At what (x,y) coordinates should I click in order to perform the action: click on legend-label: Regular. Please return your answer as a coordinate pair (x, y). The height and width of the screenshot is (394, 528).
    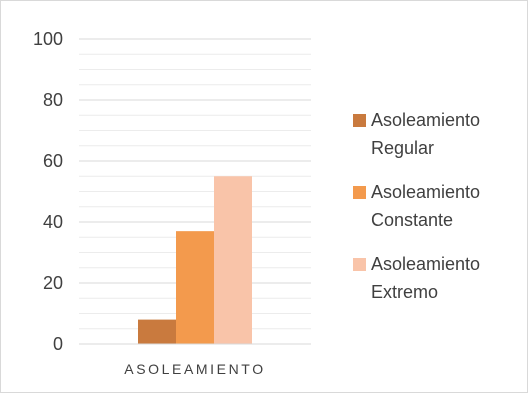
    Looking at the image, I should click on (402, 148).